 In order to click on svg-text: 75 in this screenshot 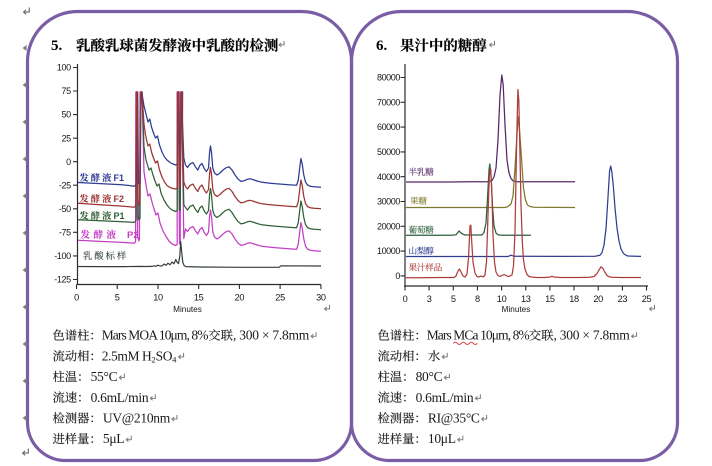, I will do `click(66, 91)`.